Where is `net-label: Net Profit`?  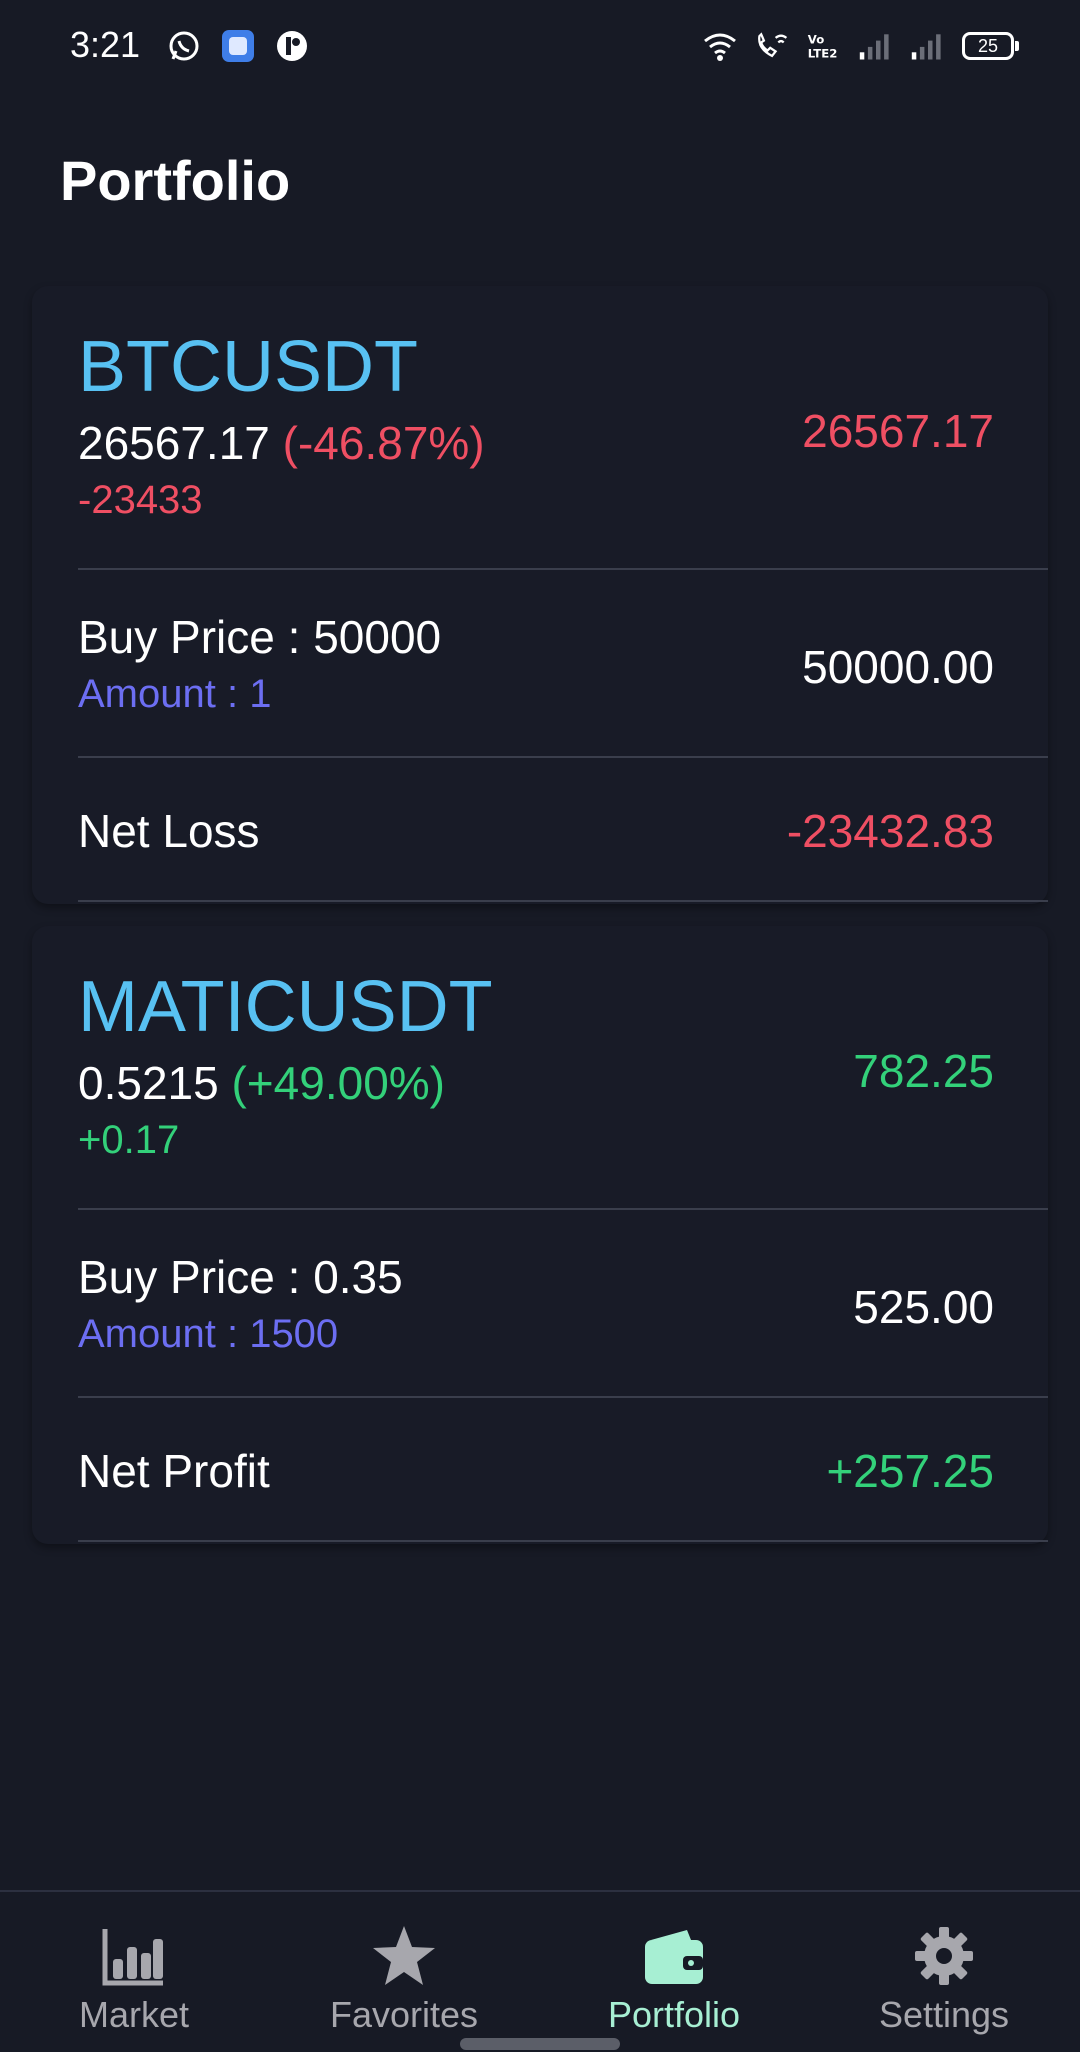
net-label: Net Profit is located at coordinates (174, 1471).